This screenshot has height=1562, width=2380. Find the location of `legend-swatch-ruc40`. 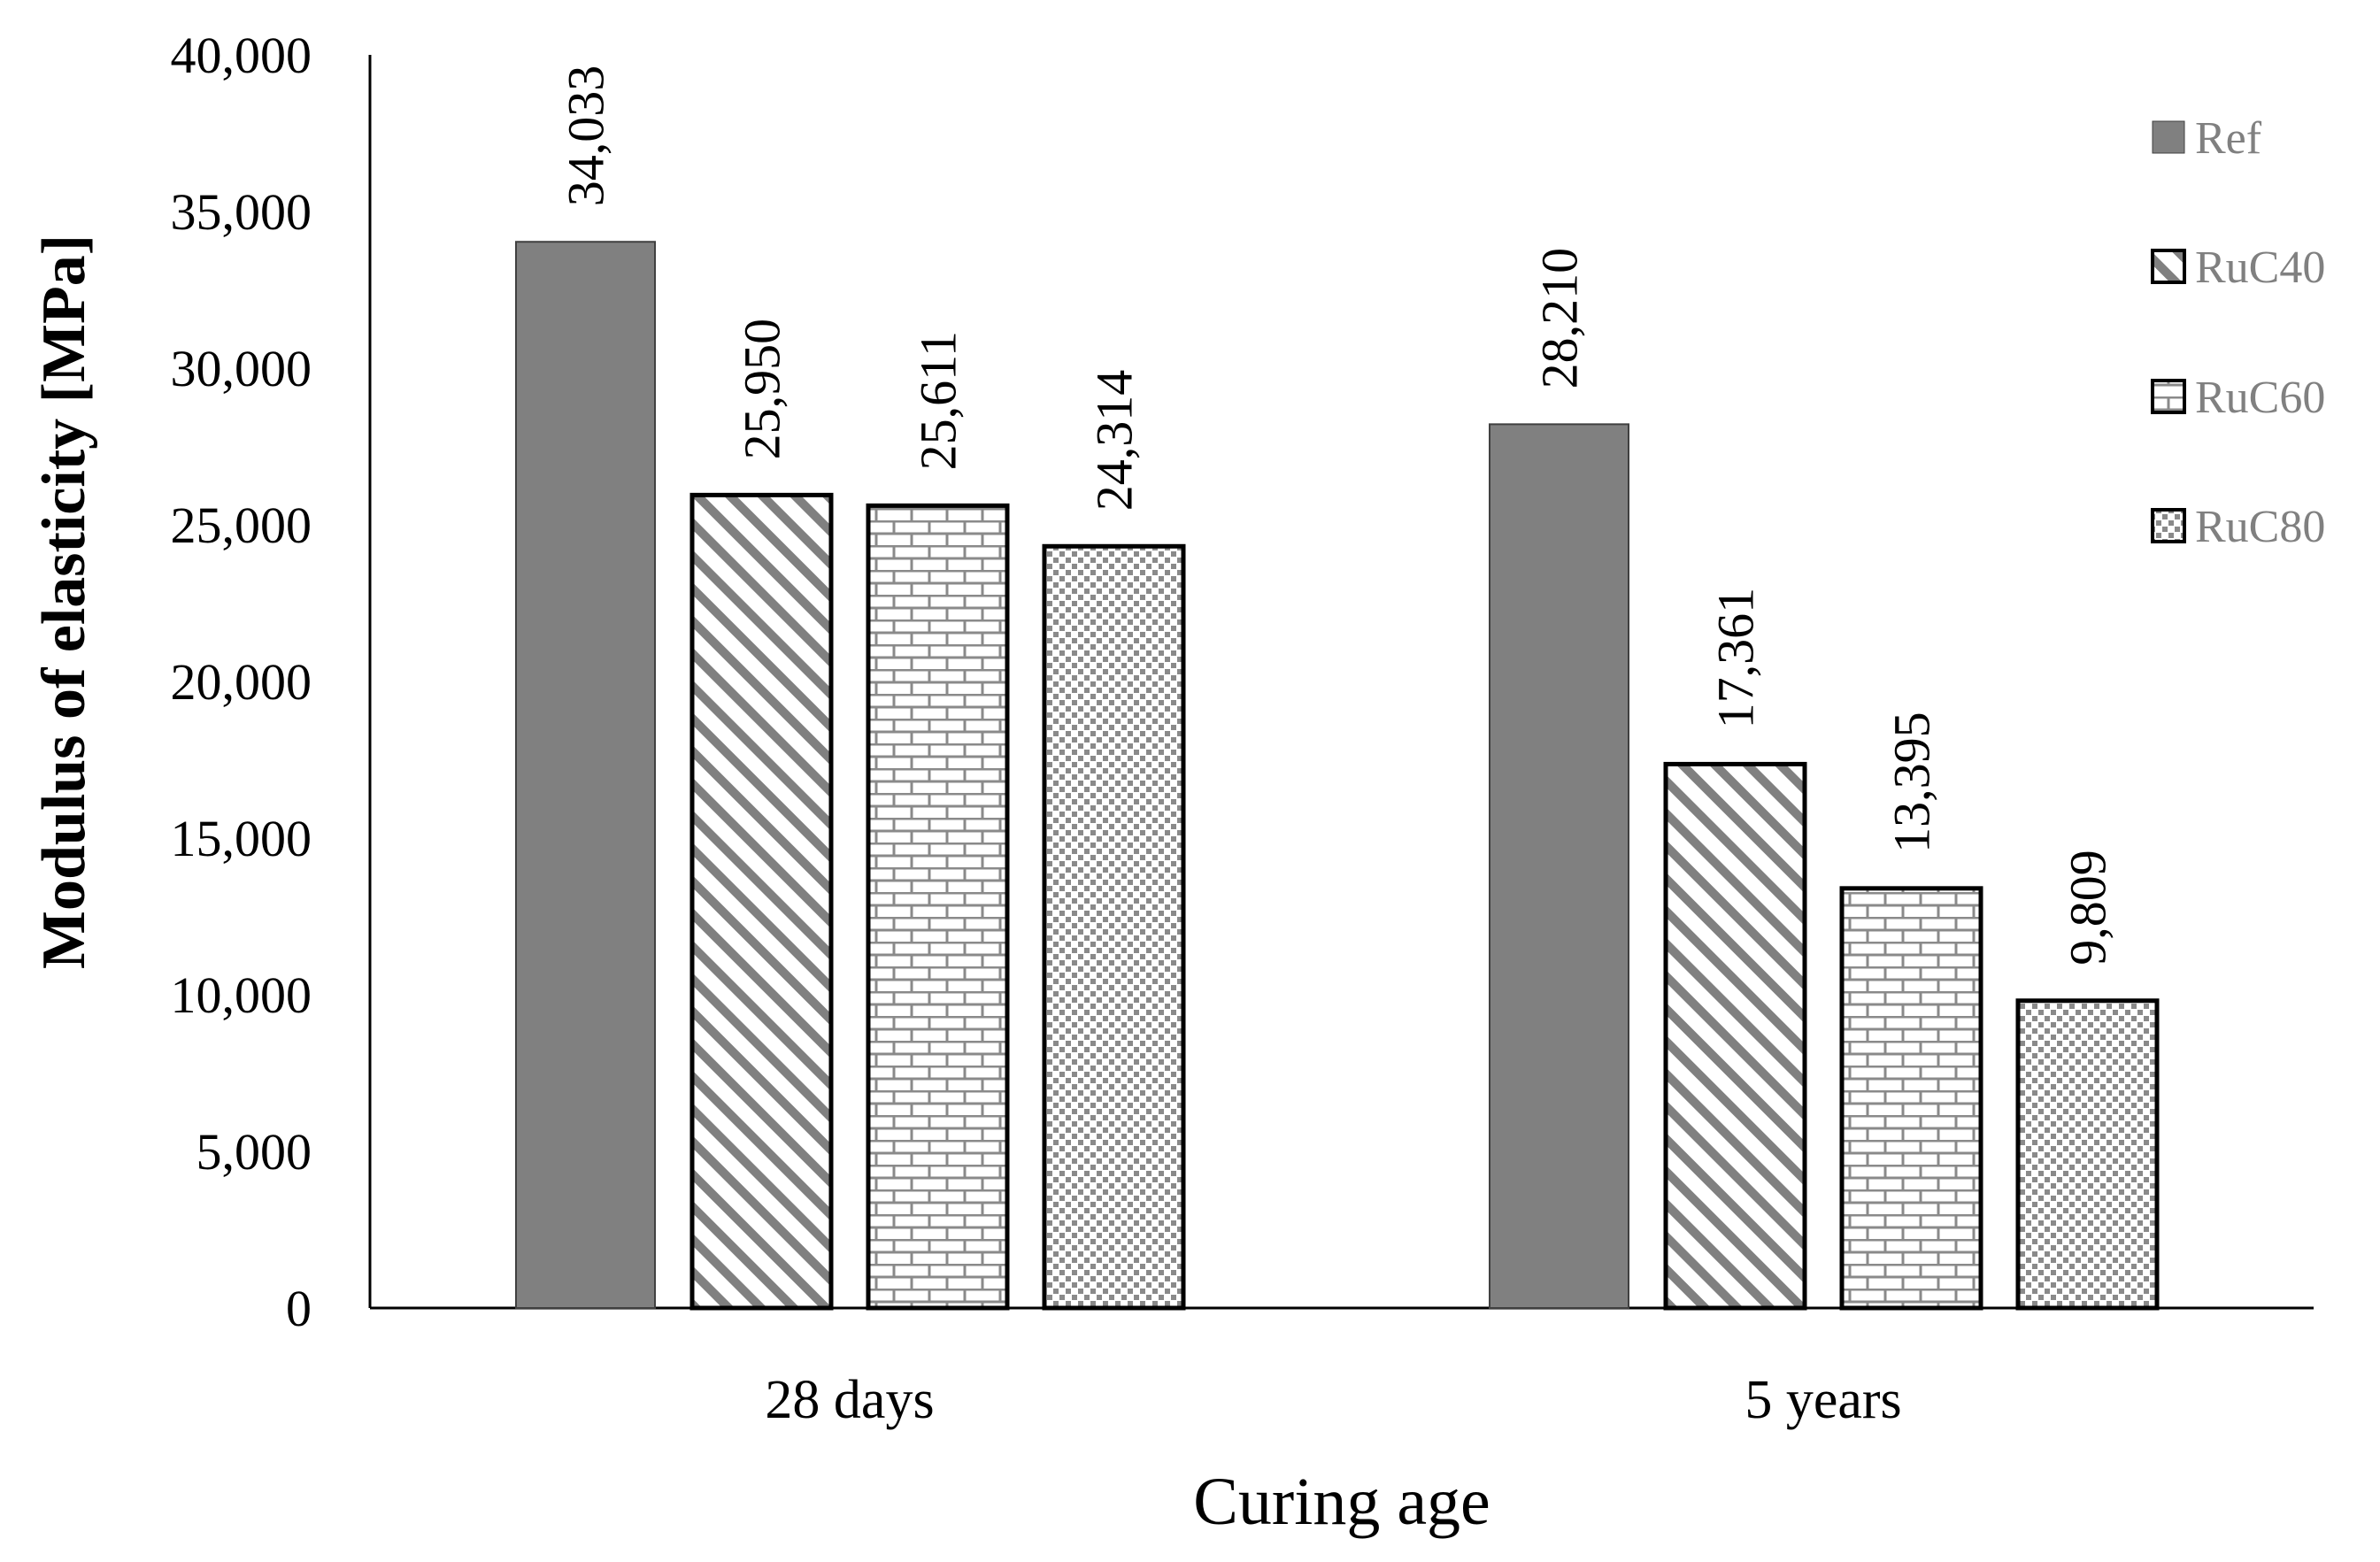

legend-swatch-ruc40 is located at coordinates (2168, 266).